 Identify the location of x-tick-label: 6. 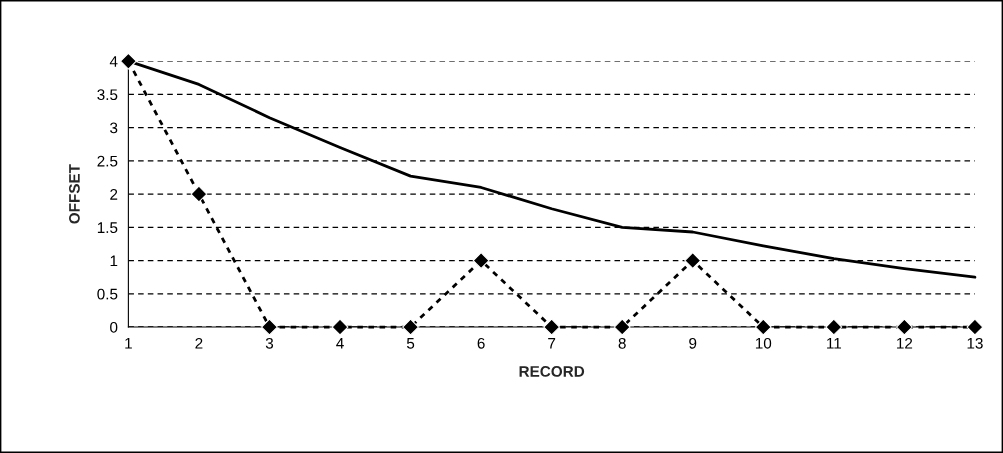
(481, 343).